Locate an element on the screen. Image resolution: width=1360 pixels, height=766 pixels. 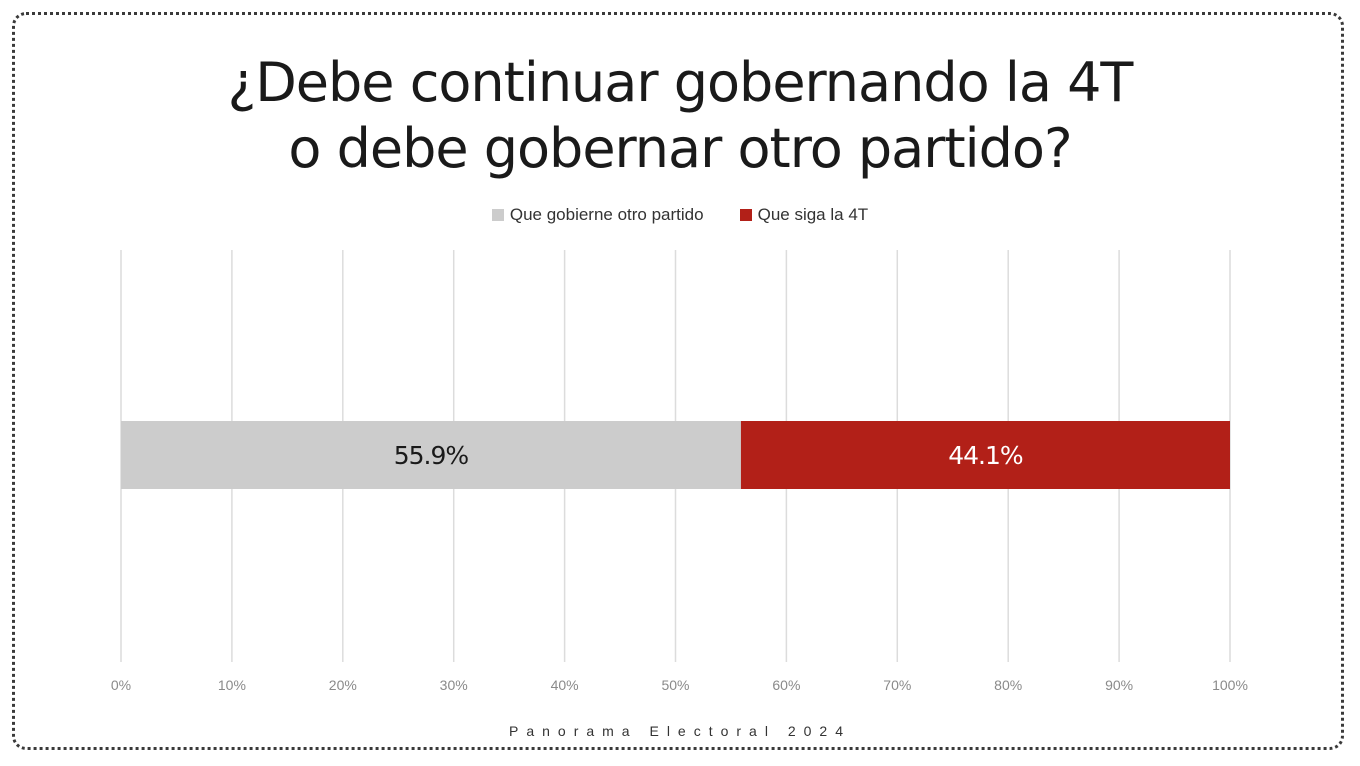
footer-source: Panorama Electoral 2024 is located at coordinates (680, 731).